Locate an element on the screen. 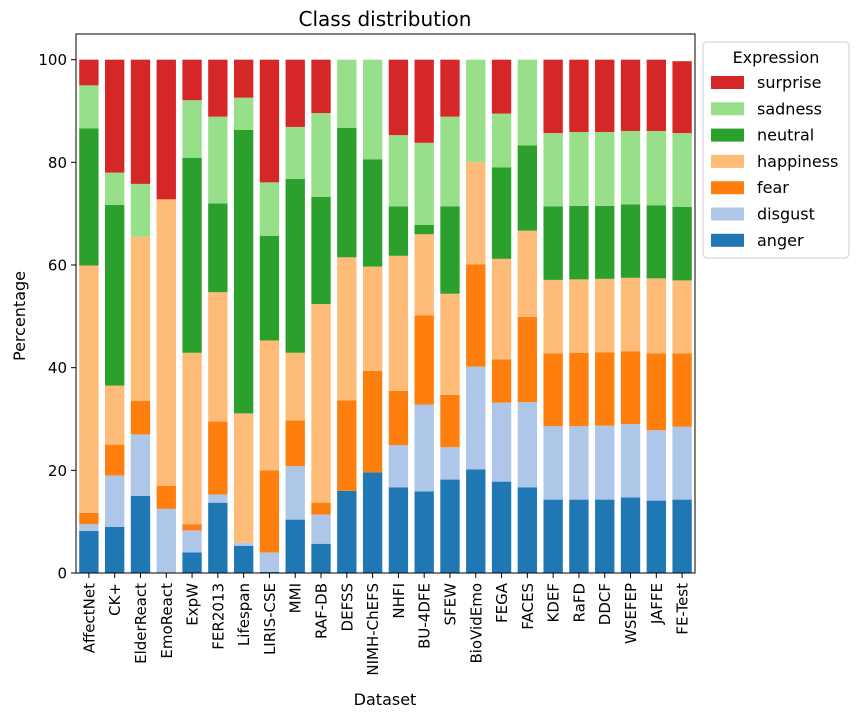  y-tick-label: 60 is located at coordinates (57, 266).